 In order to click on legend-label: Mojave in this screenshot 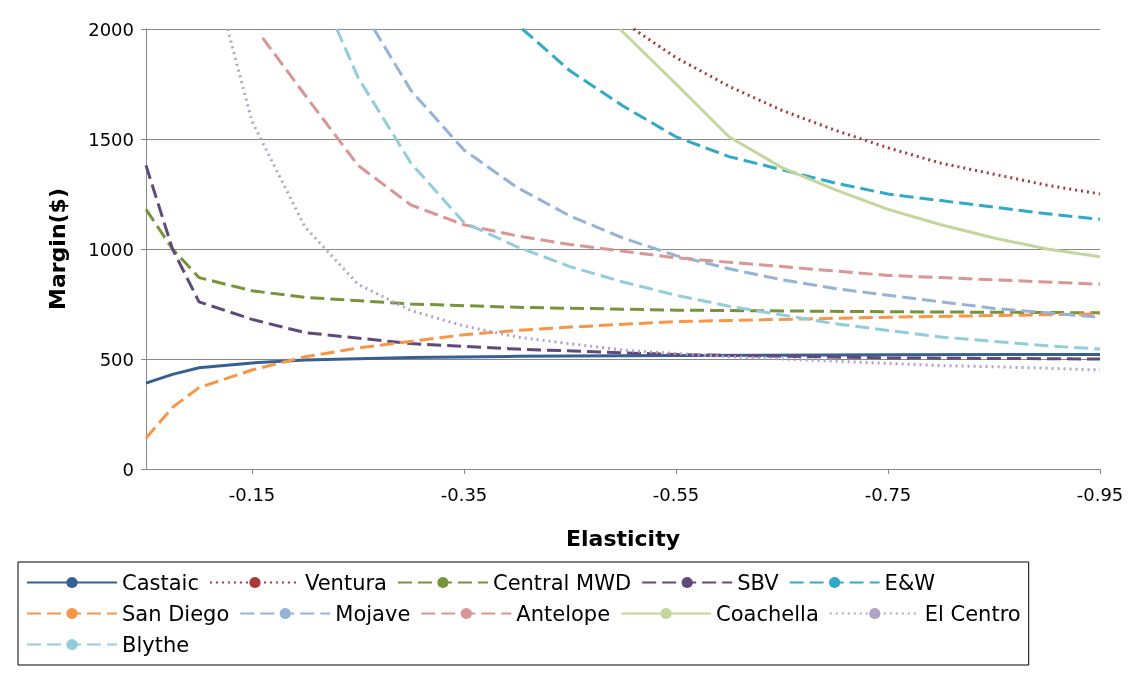, I will do `click(373, 613)`.